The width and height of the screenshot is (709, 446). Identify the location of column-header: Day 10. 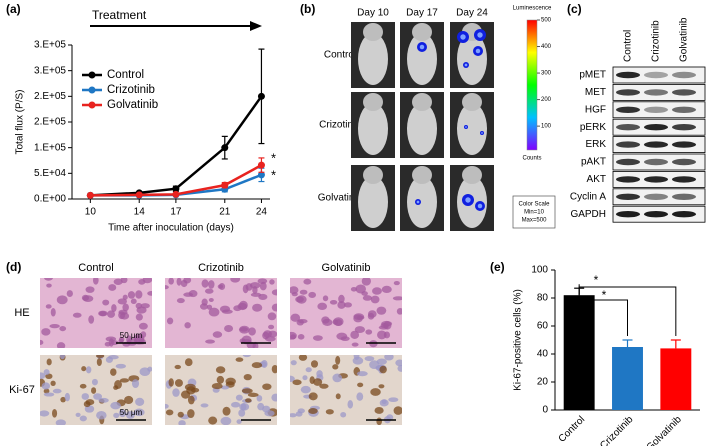
(373, 13).